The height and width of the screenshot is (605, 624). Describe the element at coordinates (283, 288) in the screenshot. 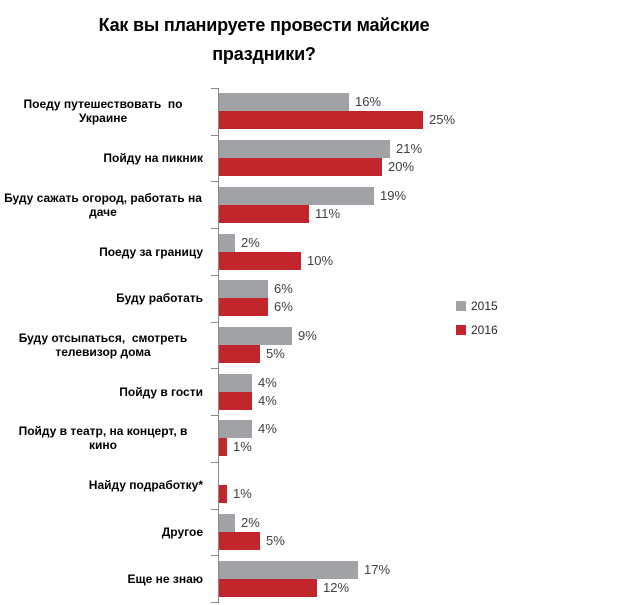

I see `value-label-2015: 6%` at that location.